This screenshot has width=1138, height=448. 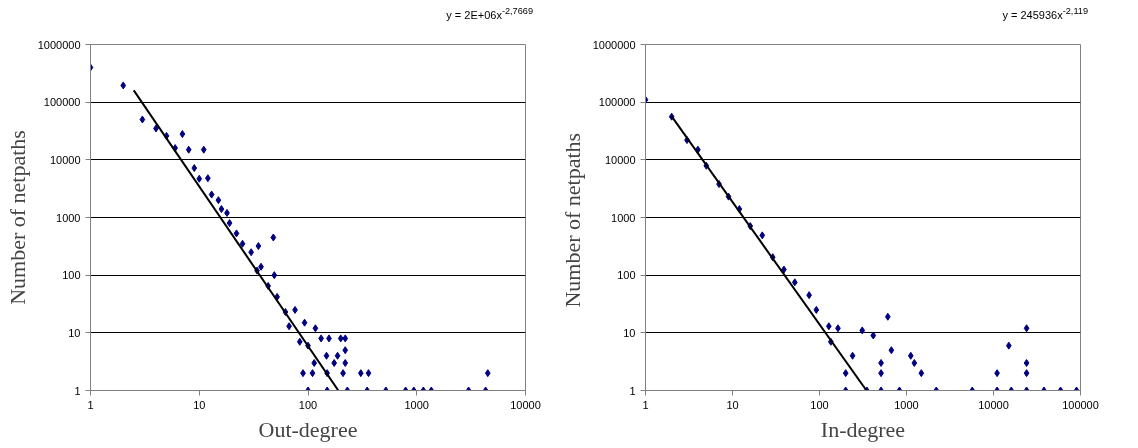 I want to click on x-axis-title: Out-degree, so click(x=308, y=429).